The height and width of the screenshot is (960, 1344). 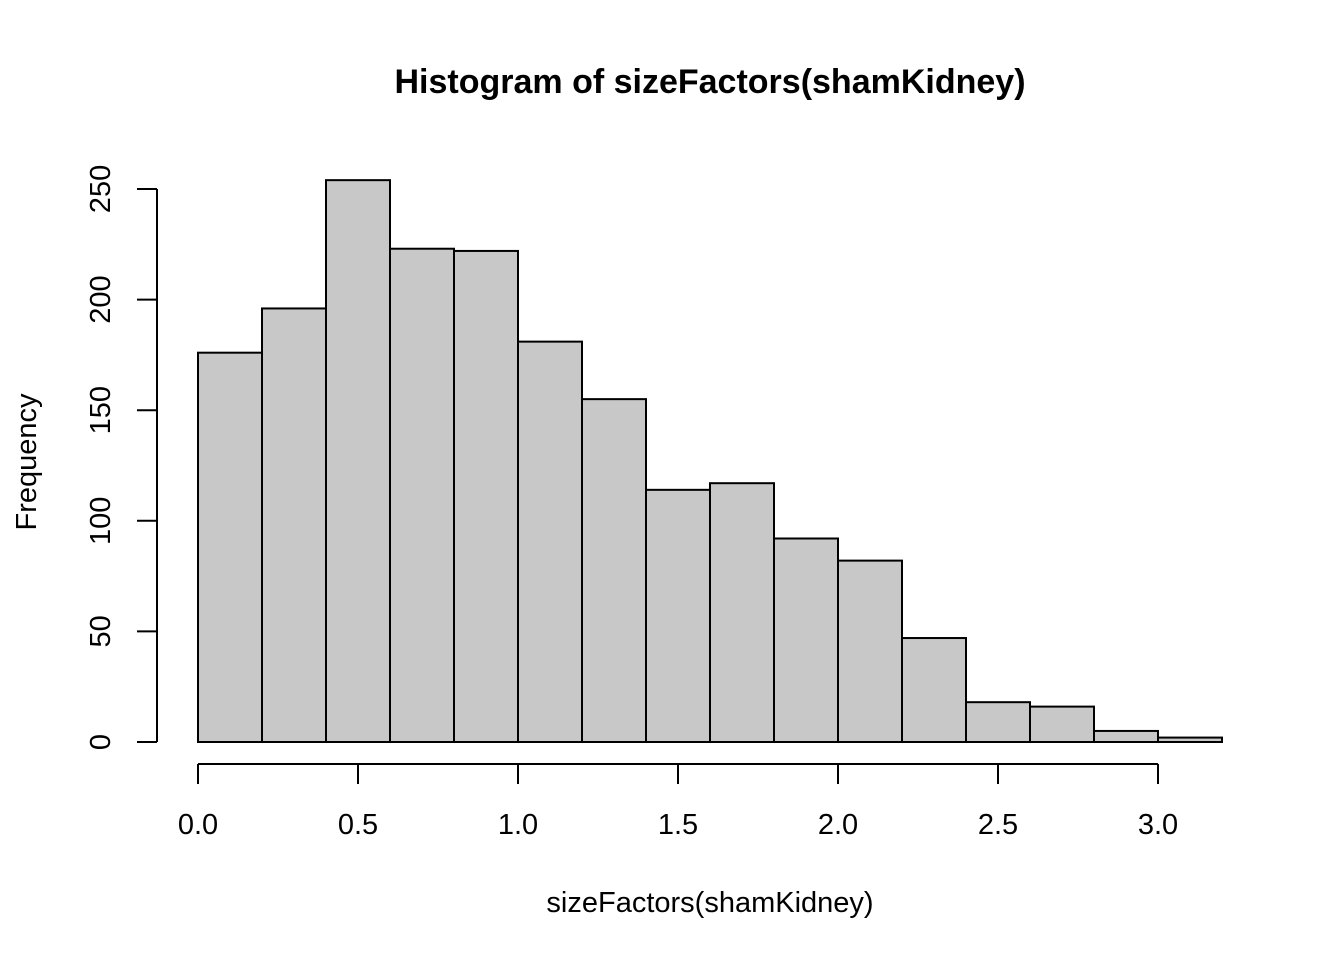 I want to click on chart-title: Histogram of sizeFactors(shamKidney), so click(x=709, y=82).